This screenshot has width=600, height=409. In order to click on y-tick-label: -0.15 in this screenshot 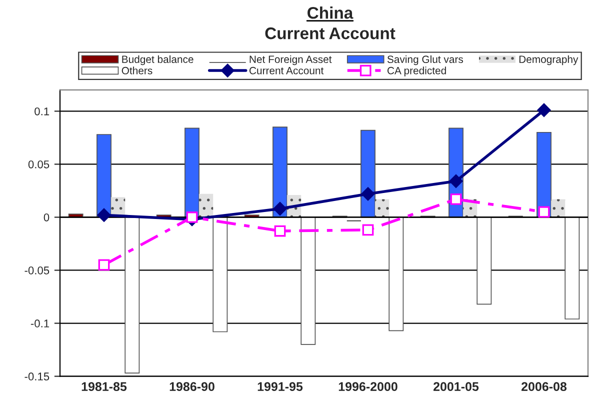, I will do `click(37, 376)`.